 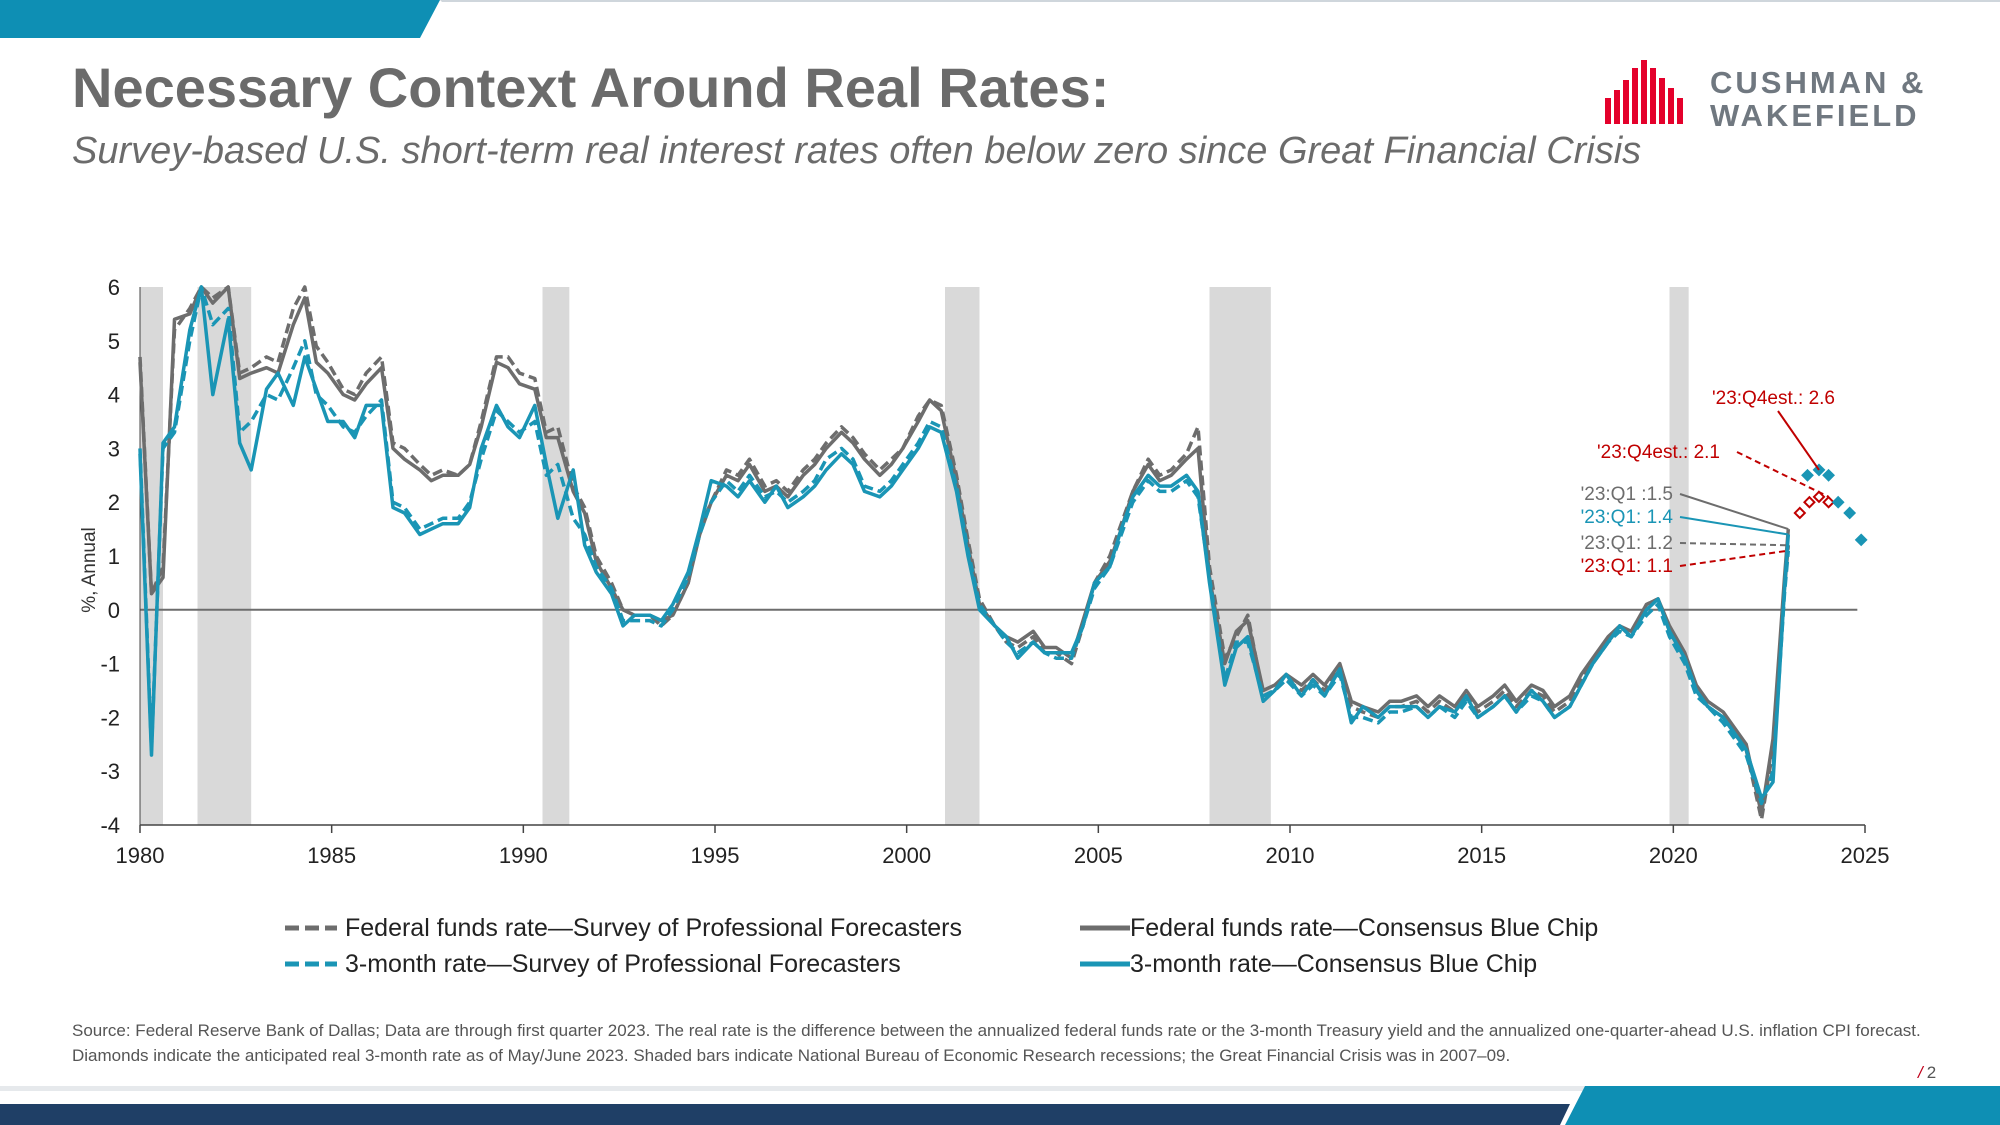 What do you see at coordinates (331, 855) in the screenshot?
I see `x-tick-label: 1985` at bounding box center [331, 855].